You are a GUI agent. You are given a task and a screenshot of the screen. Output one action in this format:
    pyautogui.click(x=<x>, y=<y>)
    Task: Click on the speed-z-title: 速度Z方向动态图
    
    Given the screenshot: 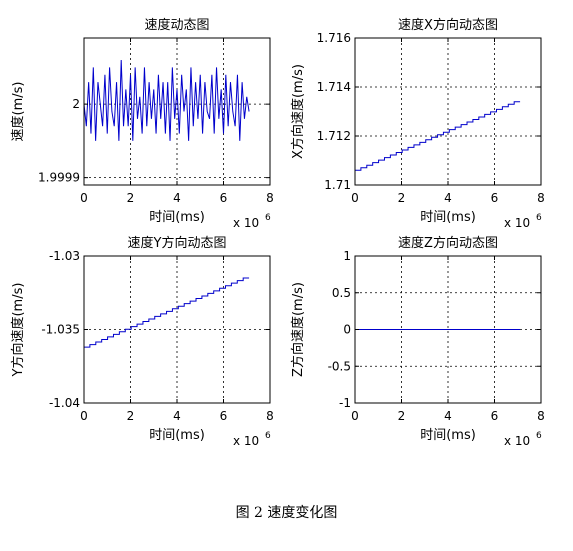 What is the action you would take?
    pyautogui.click(x=448, y=243)
    